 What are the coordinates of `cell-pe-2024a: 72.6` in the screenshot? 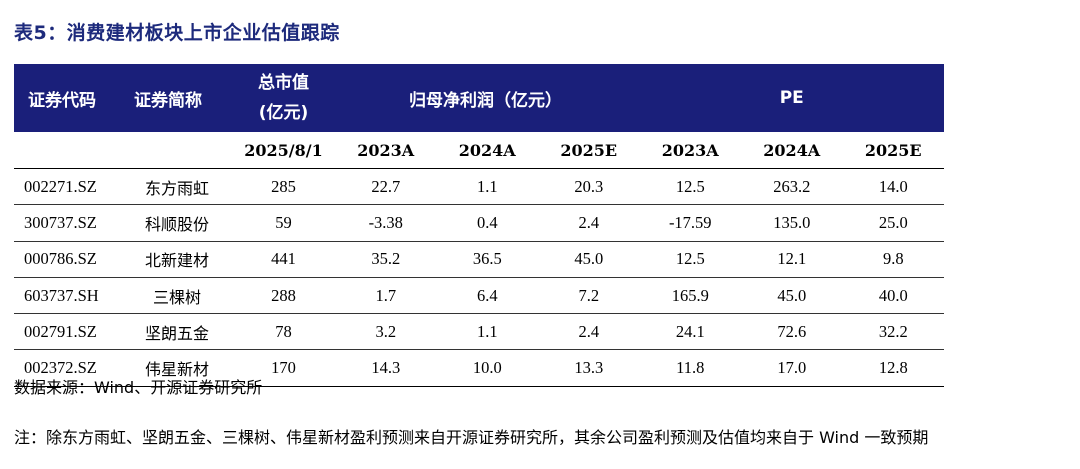 It's located at (792, 332).